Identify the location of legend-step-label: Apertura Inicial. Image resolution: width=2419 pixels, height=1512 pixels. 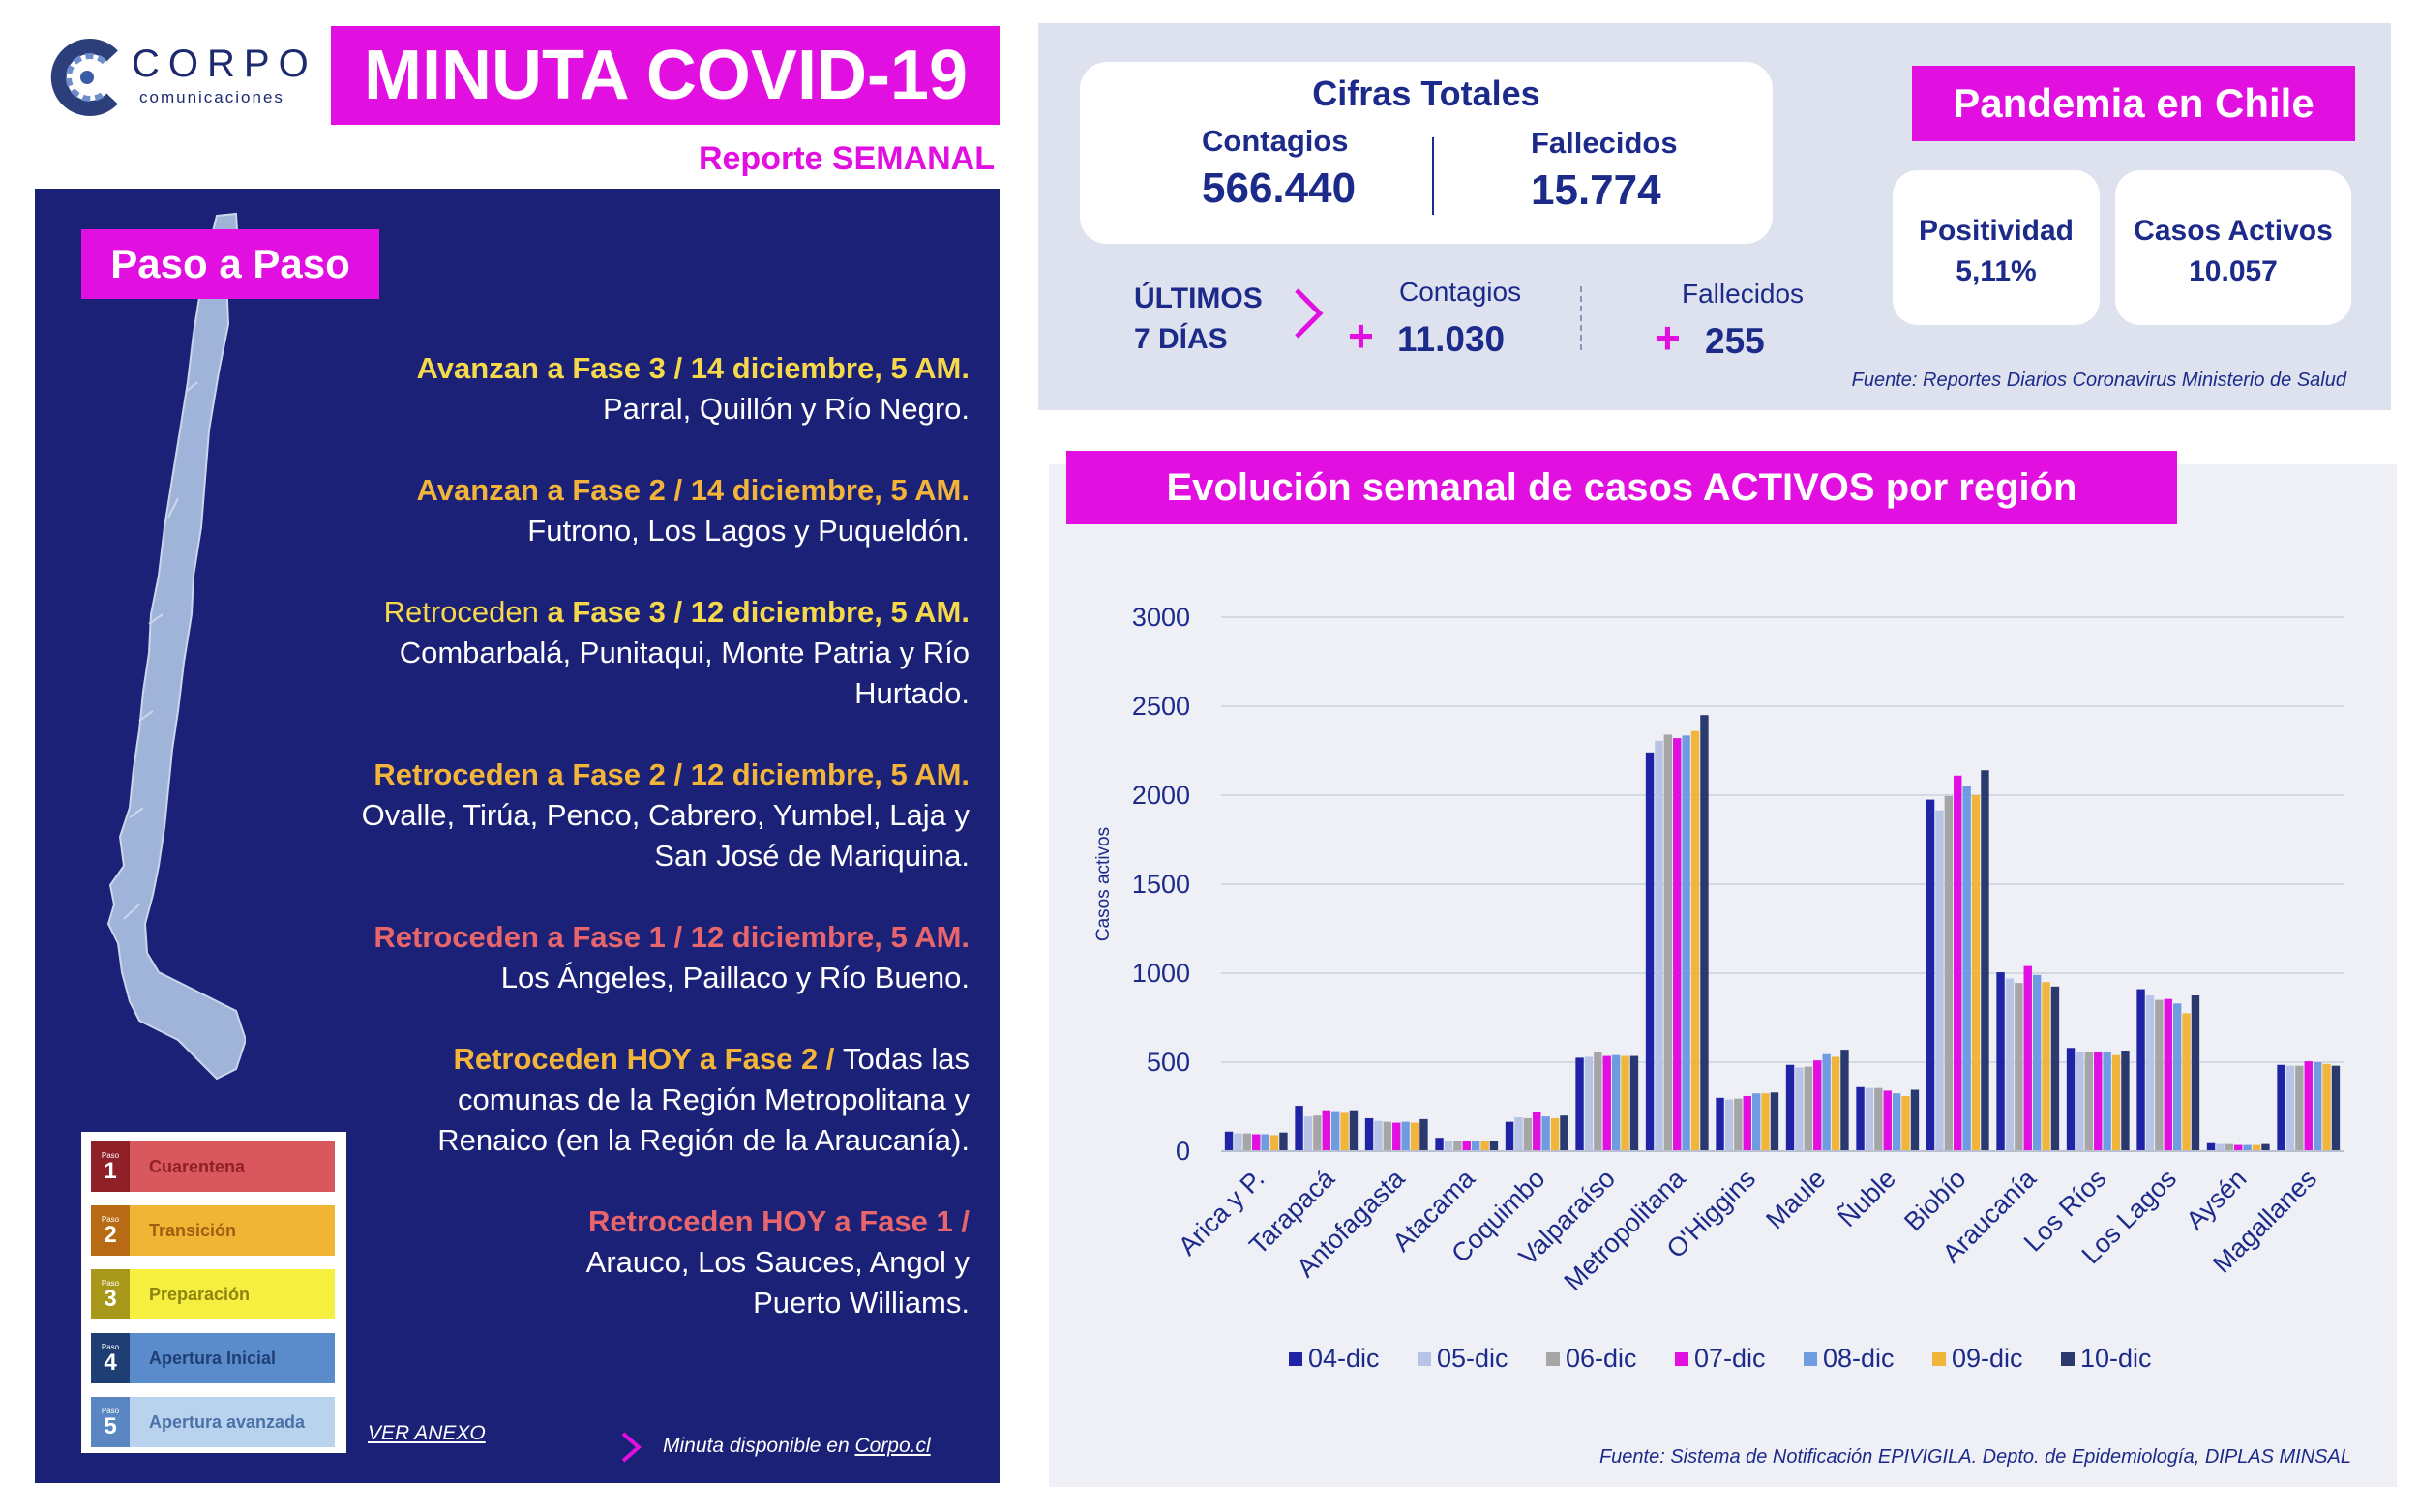
(232, 1358).